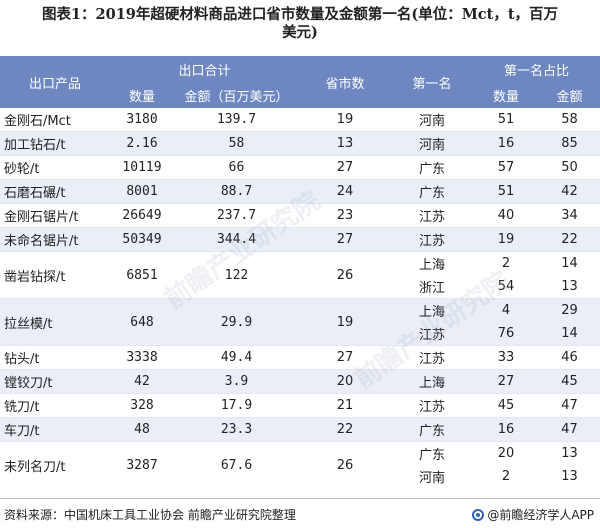  Describe the element at coordinates (237, 239) in the screenshot. I see `cell-amount: 344.4` at that location.